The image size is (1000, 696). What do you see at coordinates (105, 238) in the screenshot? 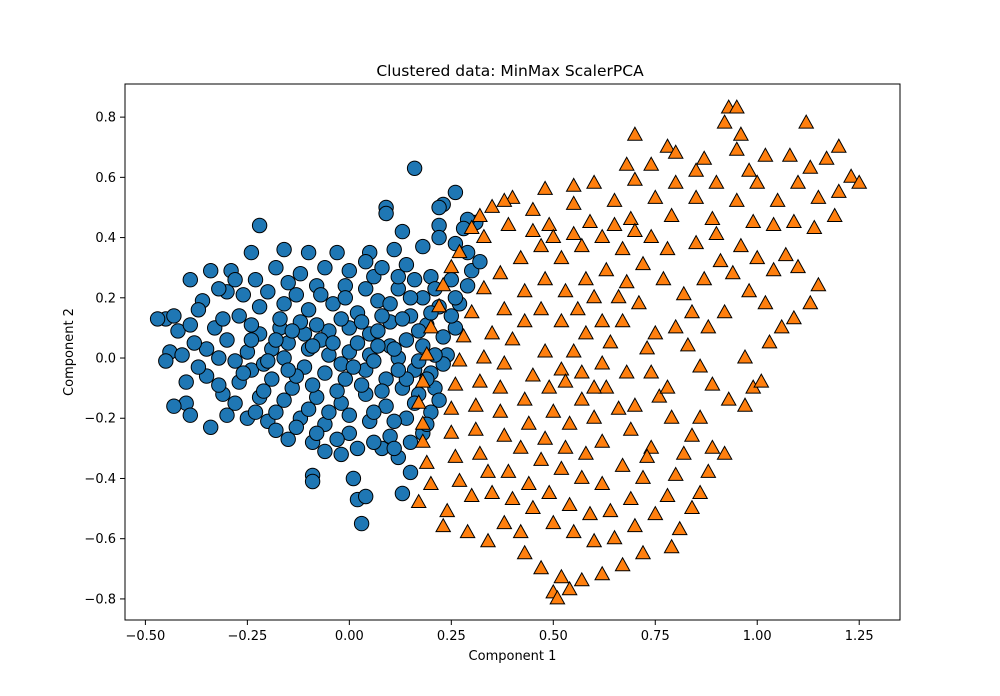
I see `y-tick-label: 0.4` at bounding box center [105, 238].